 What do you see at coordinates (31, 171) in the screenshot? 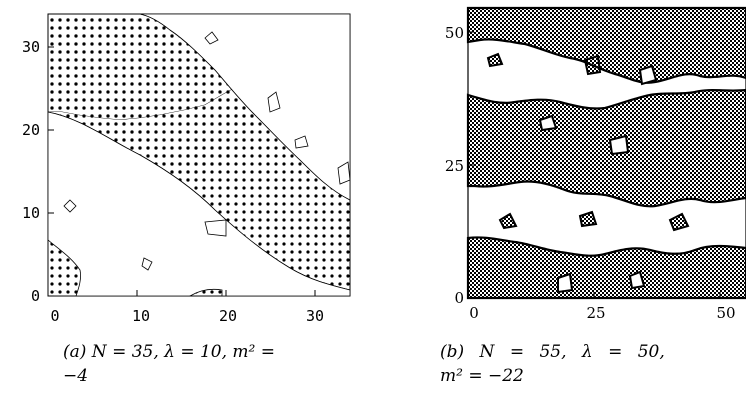
I see `y-tick-labels-a: 0 10 20 30` at bounding box center [31, 171].